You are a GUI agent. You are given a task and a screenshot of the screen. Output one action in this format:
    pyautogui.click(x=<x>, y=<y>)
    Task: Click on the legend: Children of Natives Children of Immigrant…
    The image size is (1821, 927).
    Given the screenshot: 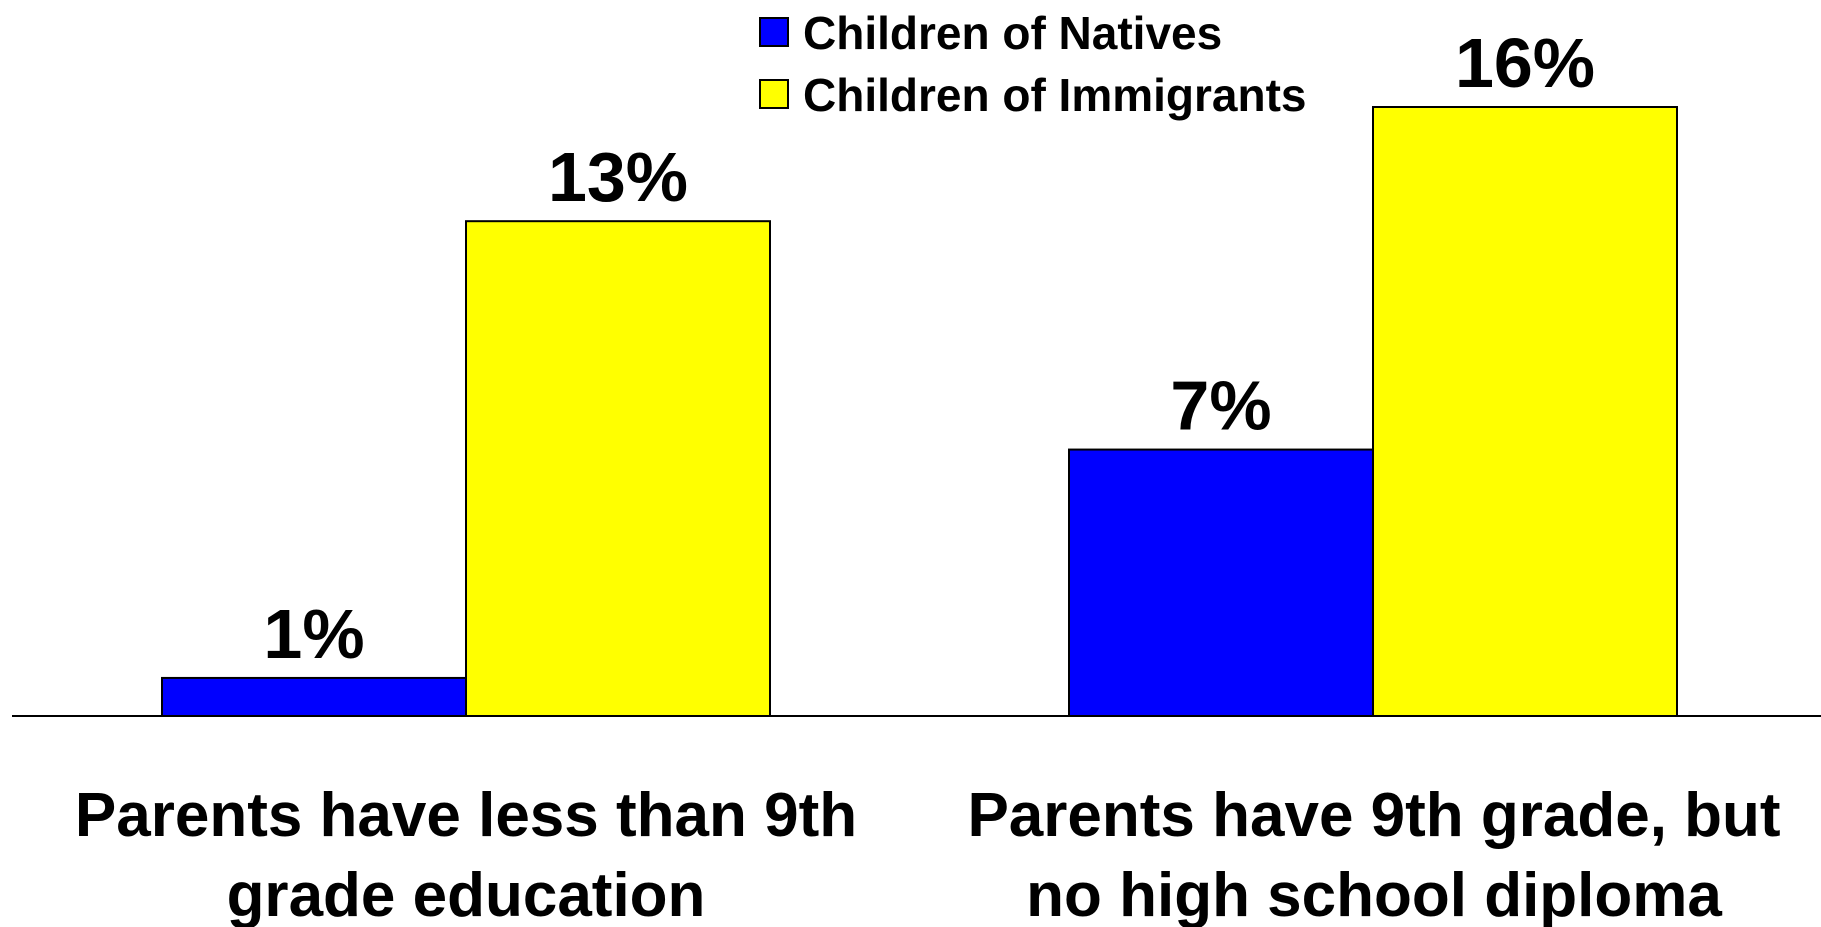 What is the action you would take?
    pyautogui.click(x=1032, y=64)
    